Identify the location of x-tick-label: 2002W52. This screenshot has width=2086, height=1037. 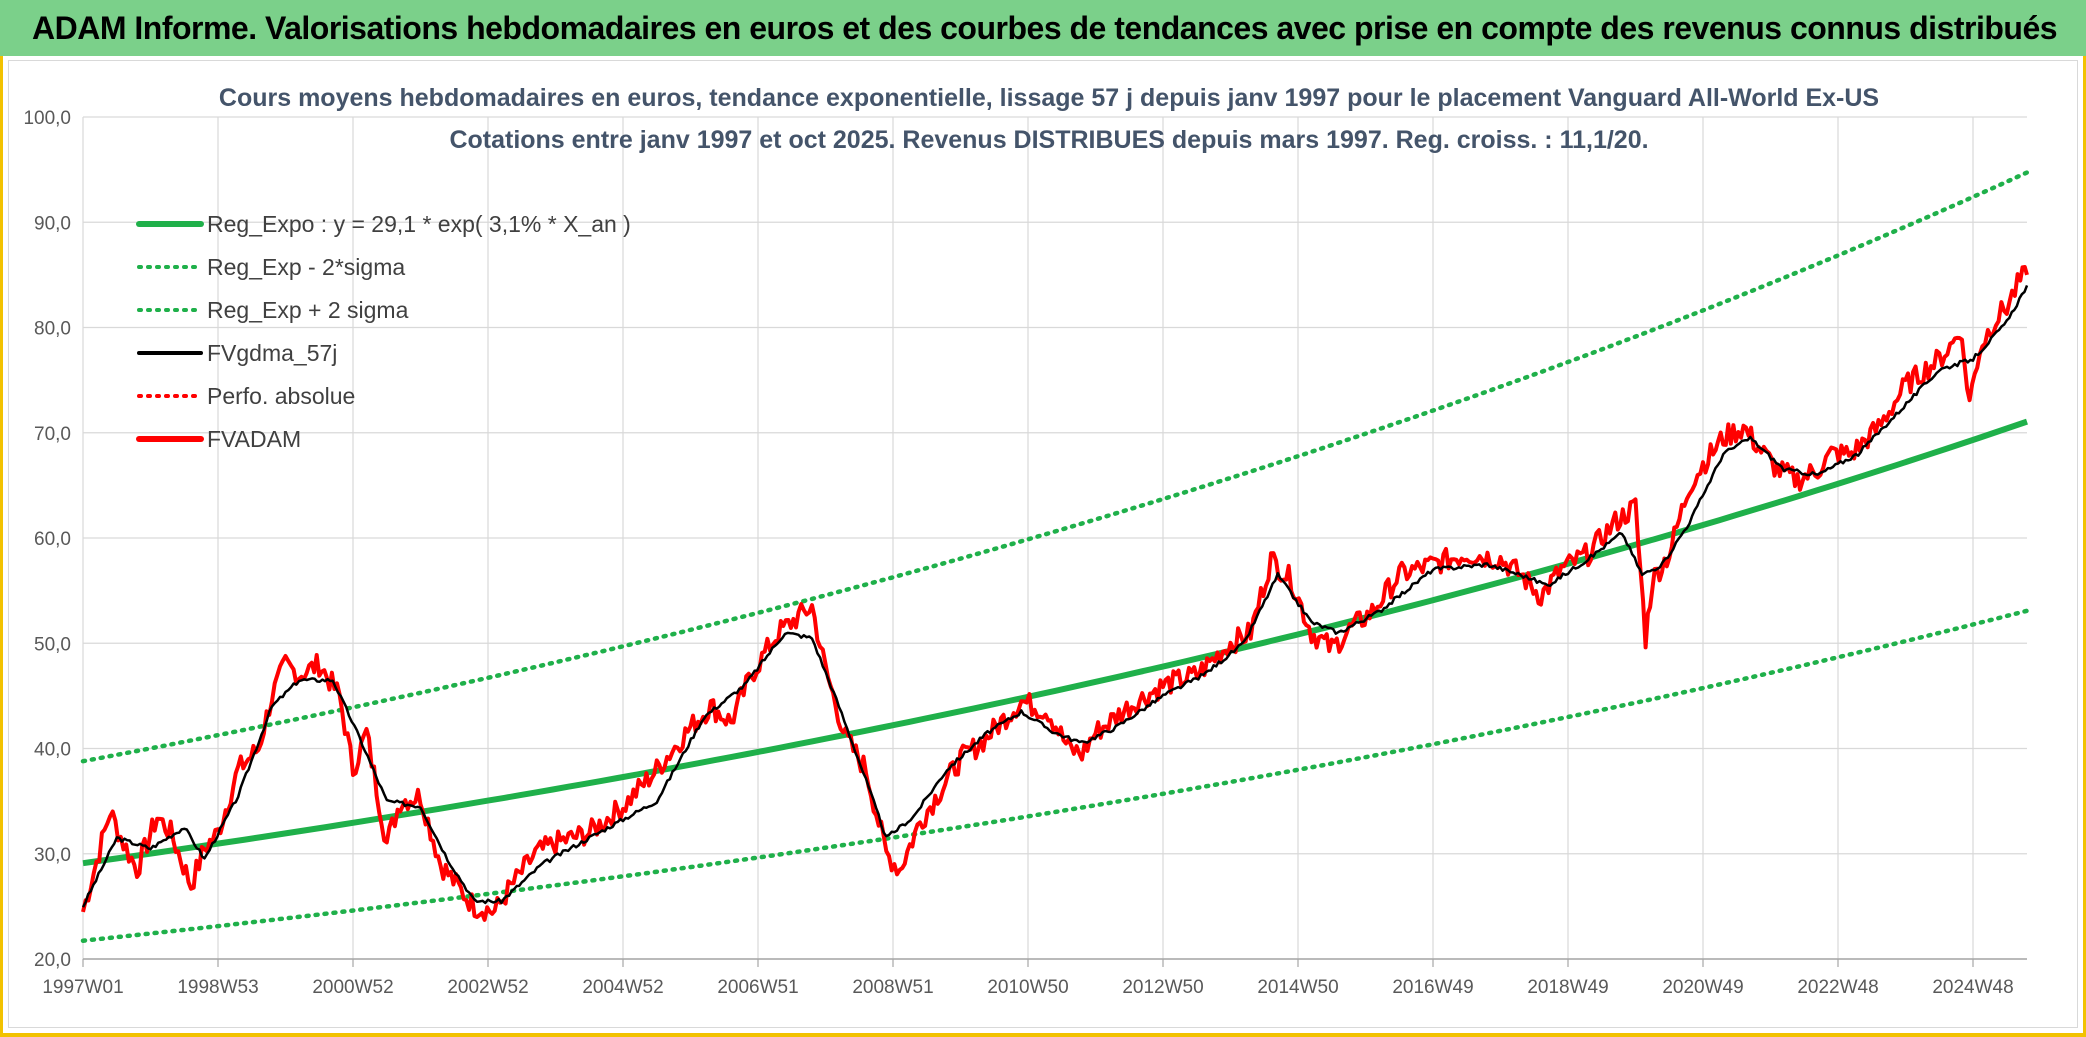
(487, 987).